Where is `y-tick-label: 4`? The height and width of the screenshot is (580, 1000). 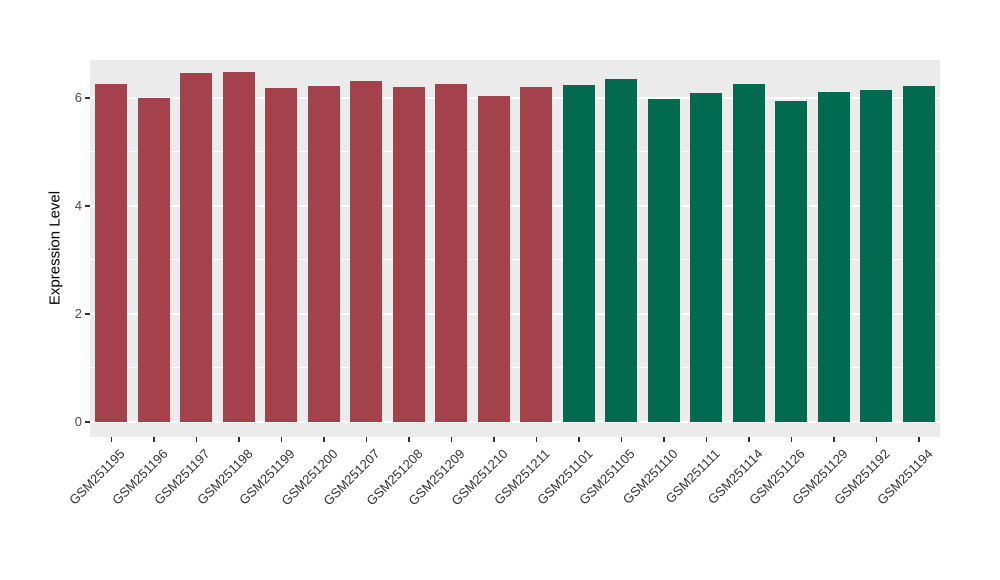 y-tick-label: 4 is located at coordinates (78, 205).